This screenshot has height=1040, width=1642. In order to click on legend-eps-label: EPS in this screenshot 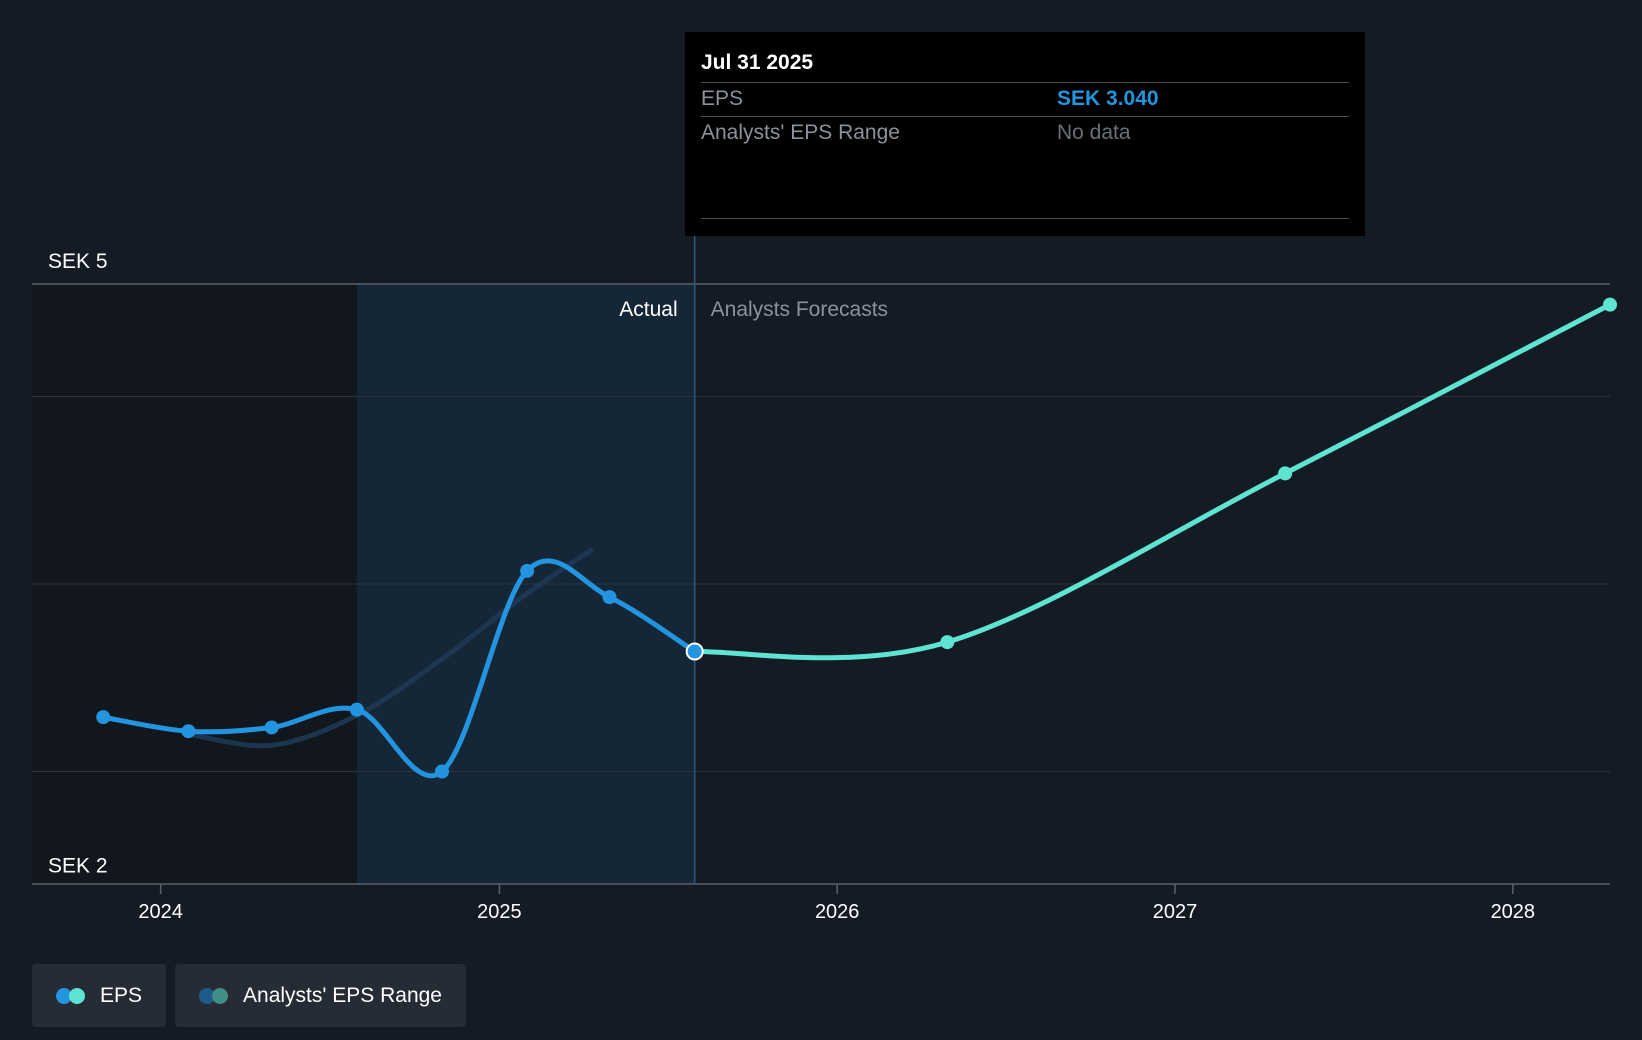, I will do `click(121, 995)`.